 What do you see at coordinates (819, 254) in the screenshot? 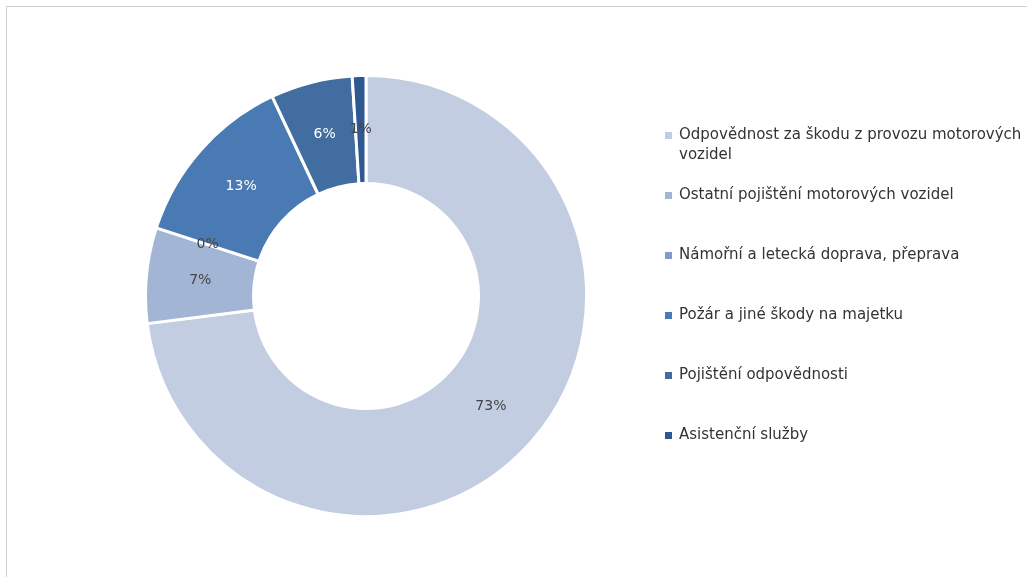
I see `legend-label: Námořní a letecká doprava, přeprava` at bounding box center [819, 254].